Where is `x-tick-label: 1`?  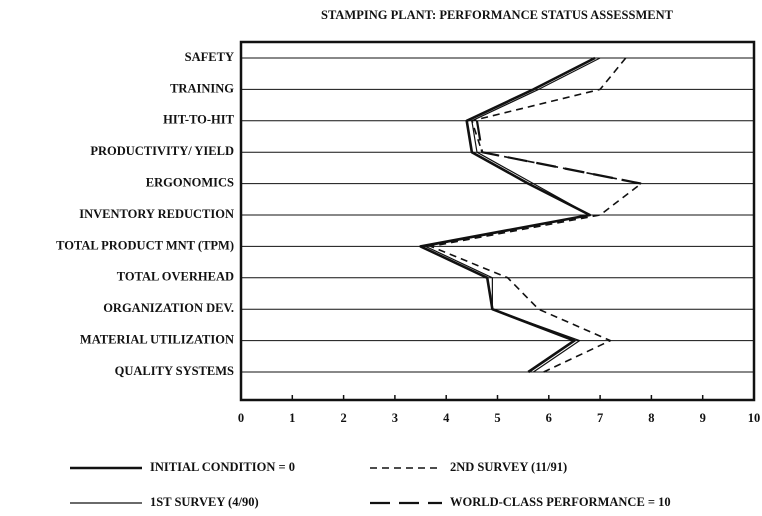
x-tick-label: 1 is located at coordinates (292, 418).